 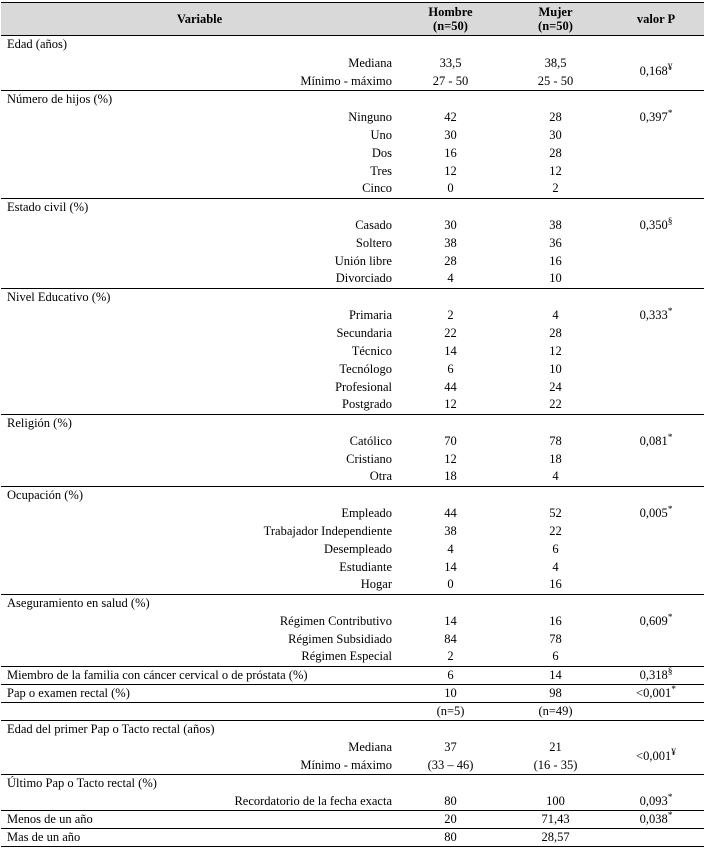 I want to click on pvalue-cell: 0,168¥, so click(x=656, y=70).